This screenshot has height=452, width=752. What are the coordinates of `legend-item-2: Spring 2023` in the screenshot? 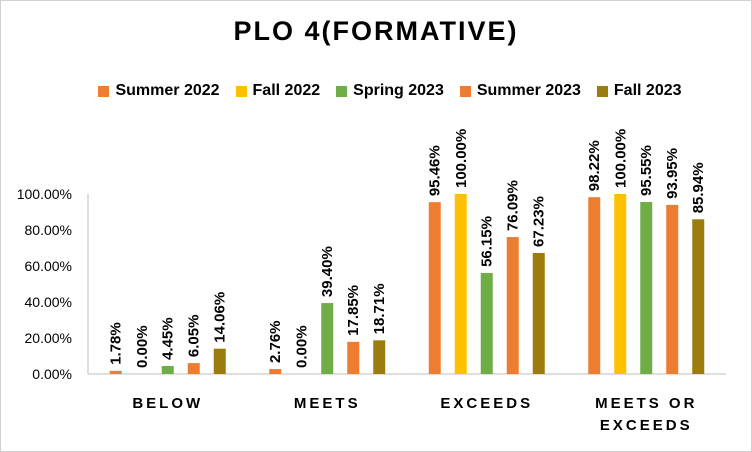 It's located at (390, 91).